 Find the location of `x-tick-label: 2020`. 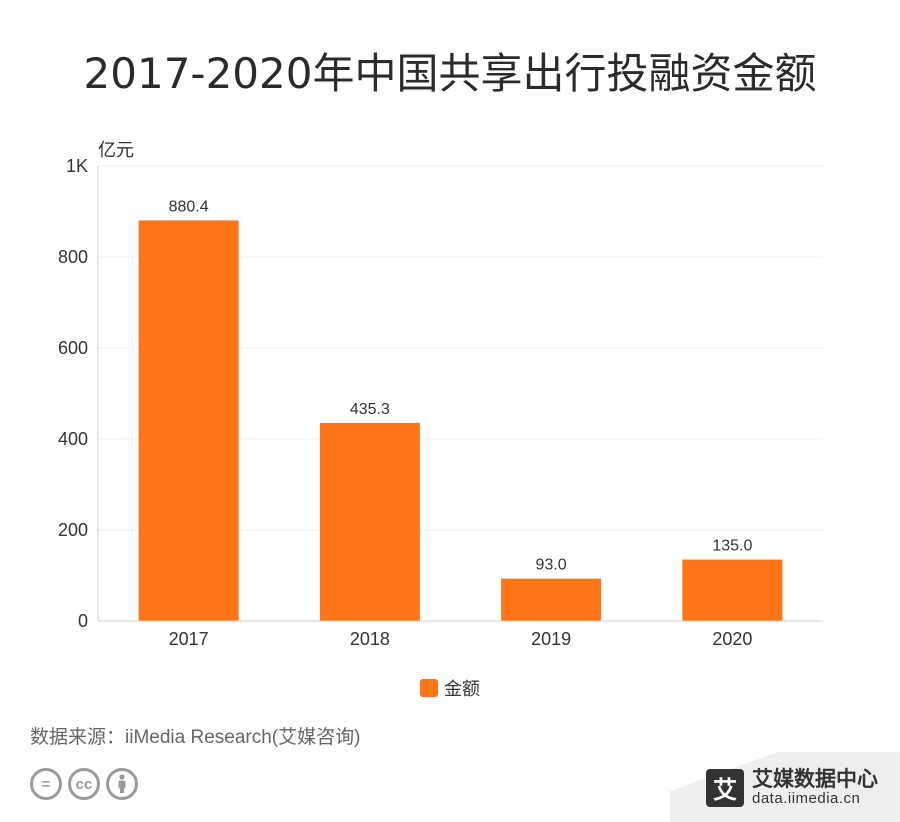

x-tick-label: 2020 is located at coordinates (732, 639).